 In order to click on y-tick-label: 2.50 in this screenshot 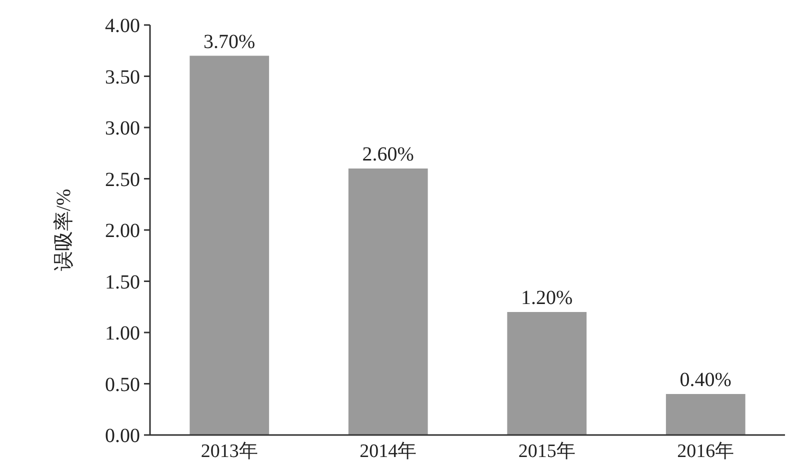, I will do `click(122, 179)`.